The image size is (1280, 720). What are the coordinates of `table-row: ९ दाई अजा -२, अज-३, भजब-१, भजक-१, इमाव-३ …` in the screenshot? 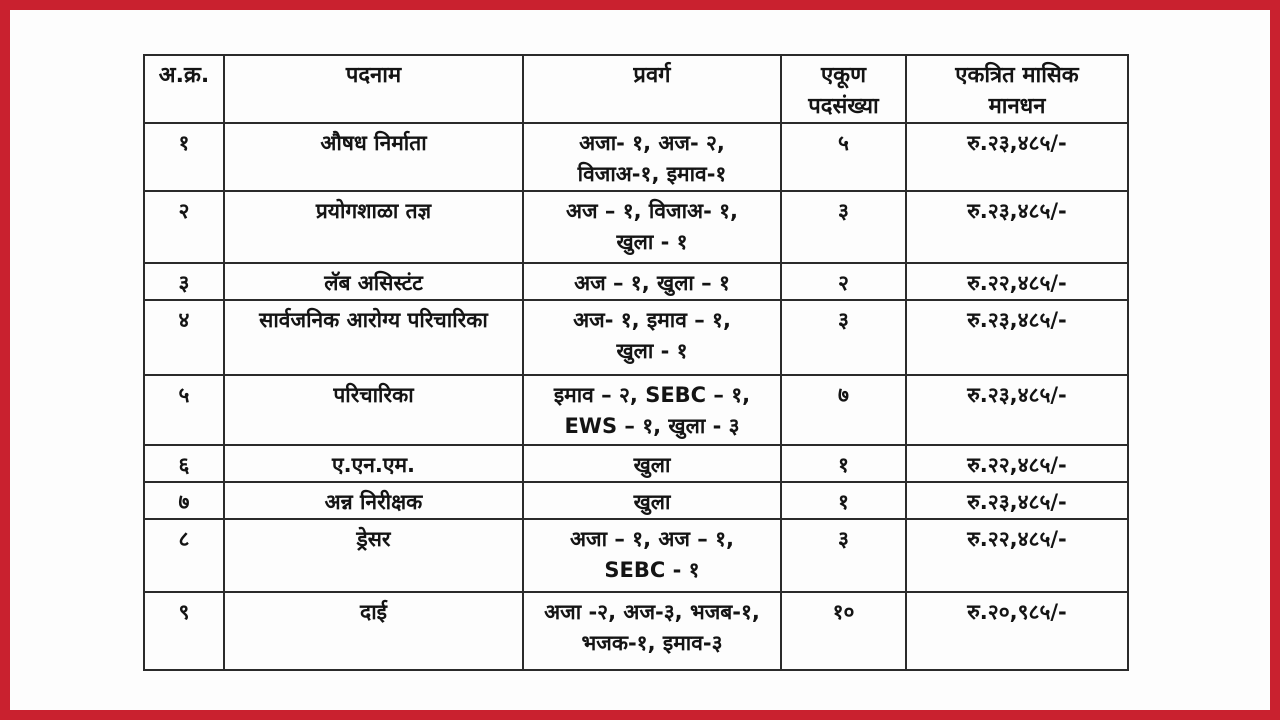 It's located at (636, 631).